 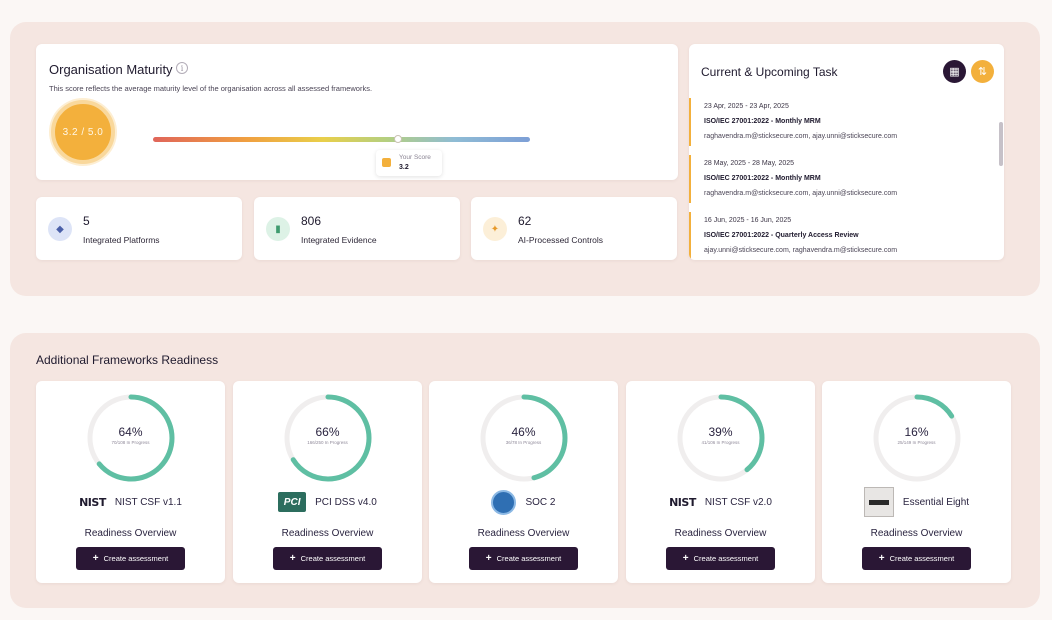 I want to click on soc-logo, so click(x=504, y=502).